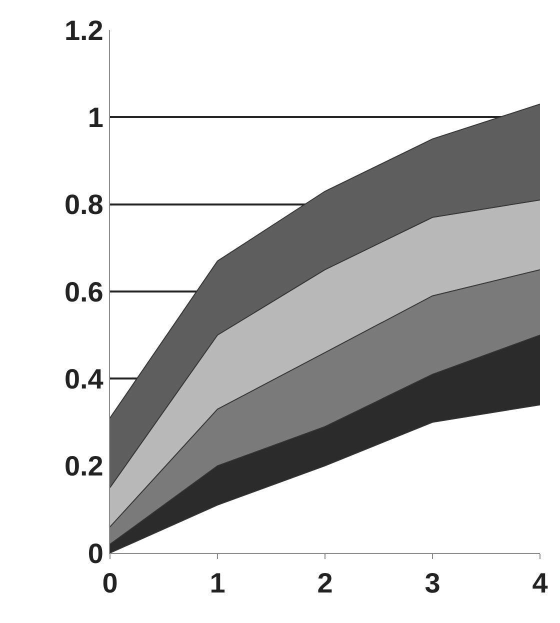 This screenshot has width=560, height=623. Describe the element at coordinates (218, 583) in the screenshot. I see `x-tick-label: 1` at that location.